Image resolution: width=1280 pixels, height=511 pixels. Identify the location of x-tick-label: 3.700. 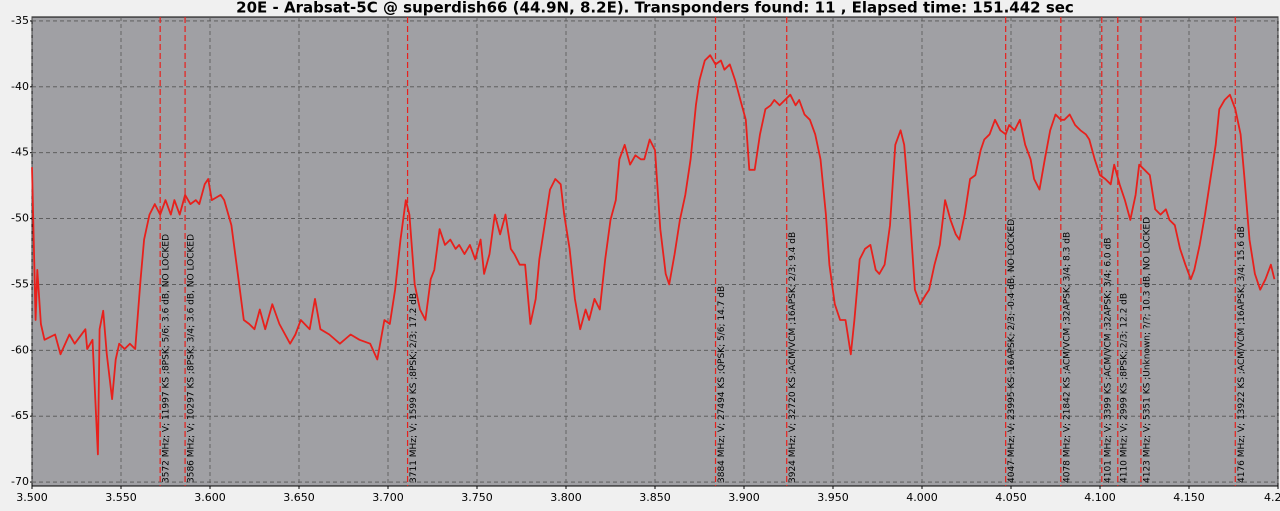
(388, 497).